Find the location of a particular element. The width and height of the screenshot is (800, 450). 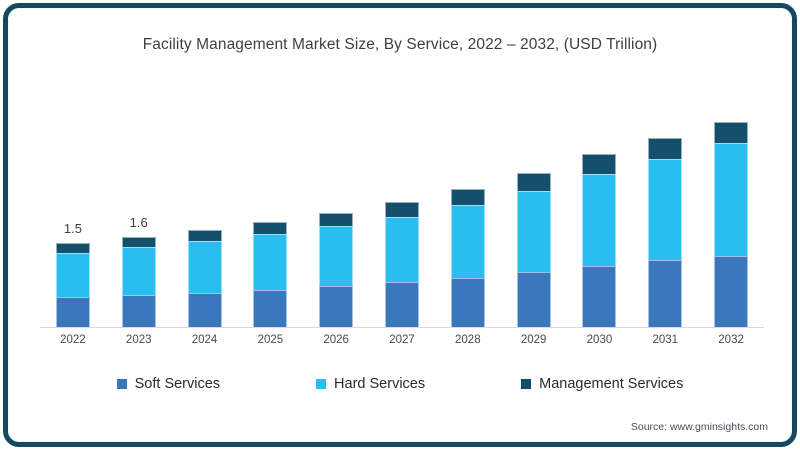

bar-value-label: 1.5 is located at coordinates (72, 229).